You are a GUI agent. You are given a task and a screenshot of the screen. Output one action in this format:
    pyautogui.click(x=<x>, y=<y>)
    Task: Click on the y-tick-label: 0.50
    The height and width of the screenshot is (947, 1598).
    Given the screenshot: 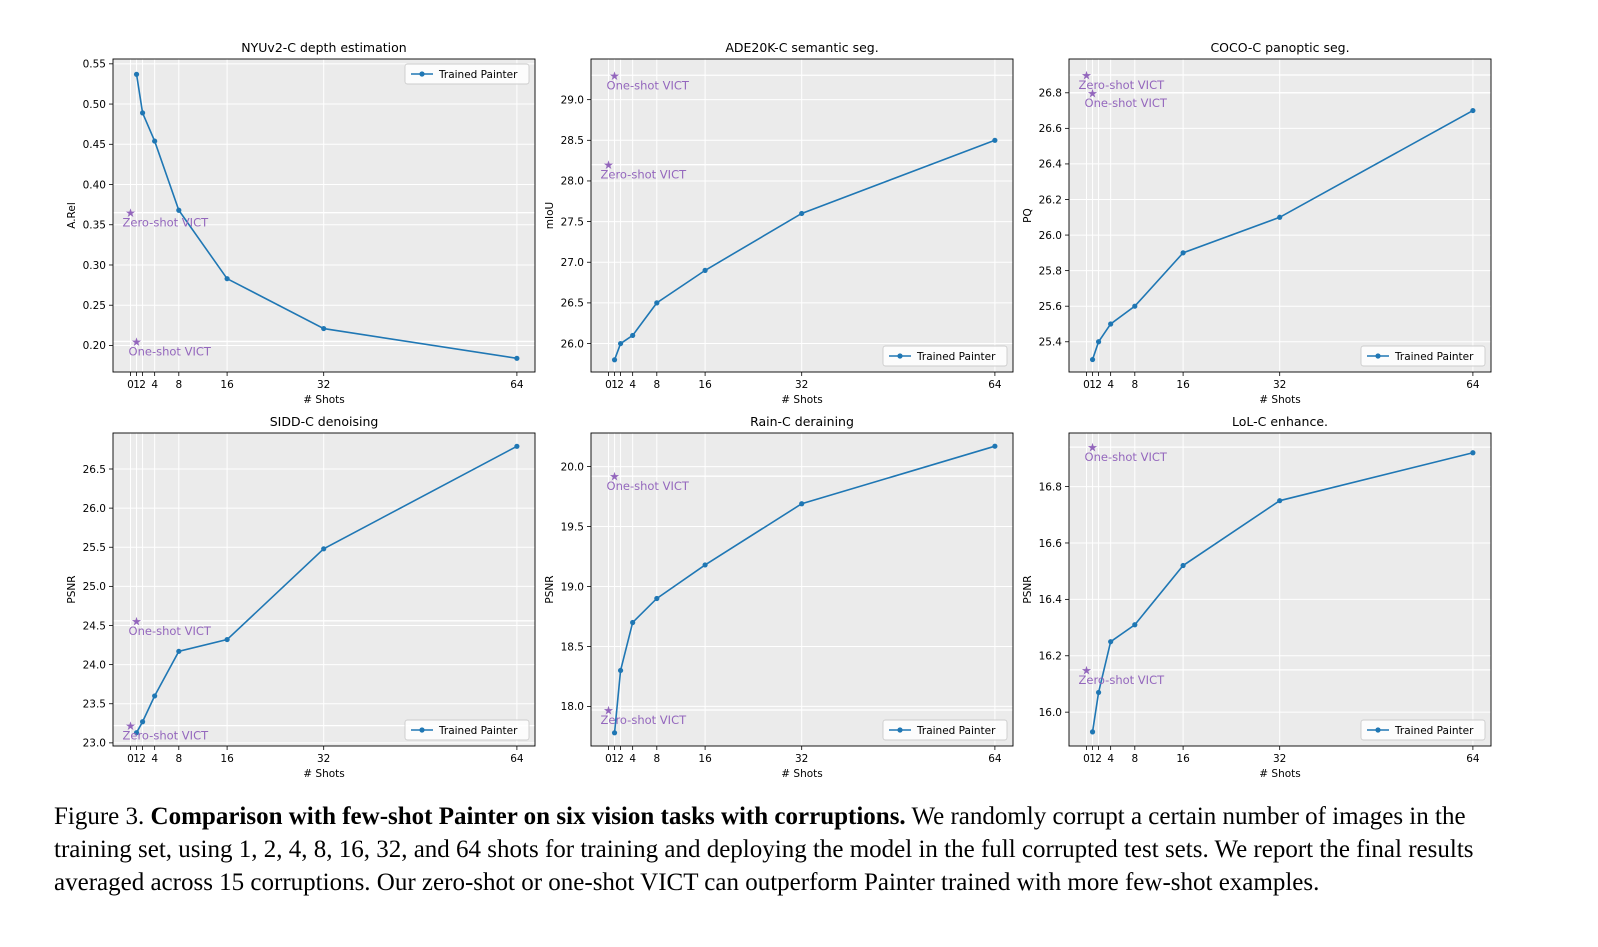 What is the action you would take?
    pyautogui.click(x=94, y=105)
    